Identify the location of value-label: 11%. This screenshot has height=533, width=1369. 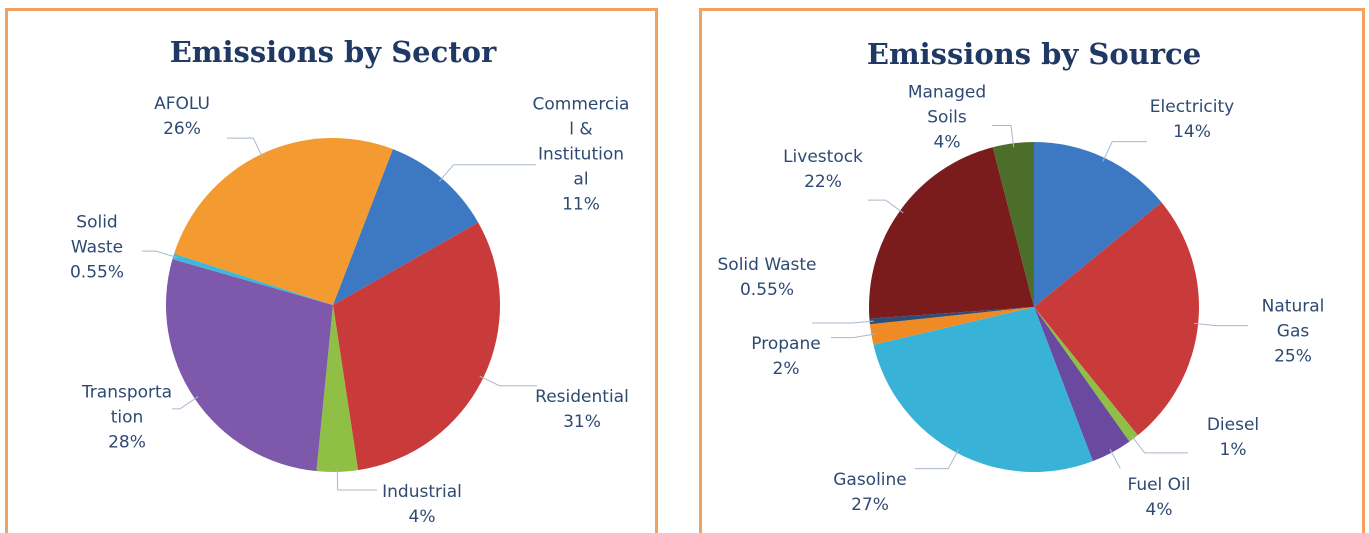
(581, 204).